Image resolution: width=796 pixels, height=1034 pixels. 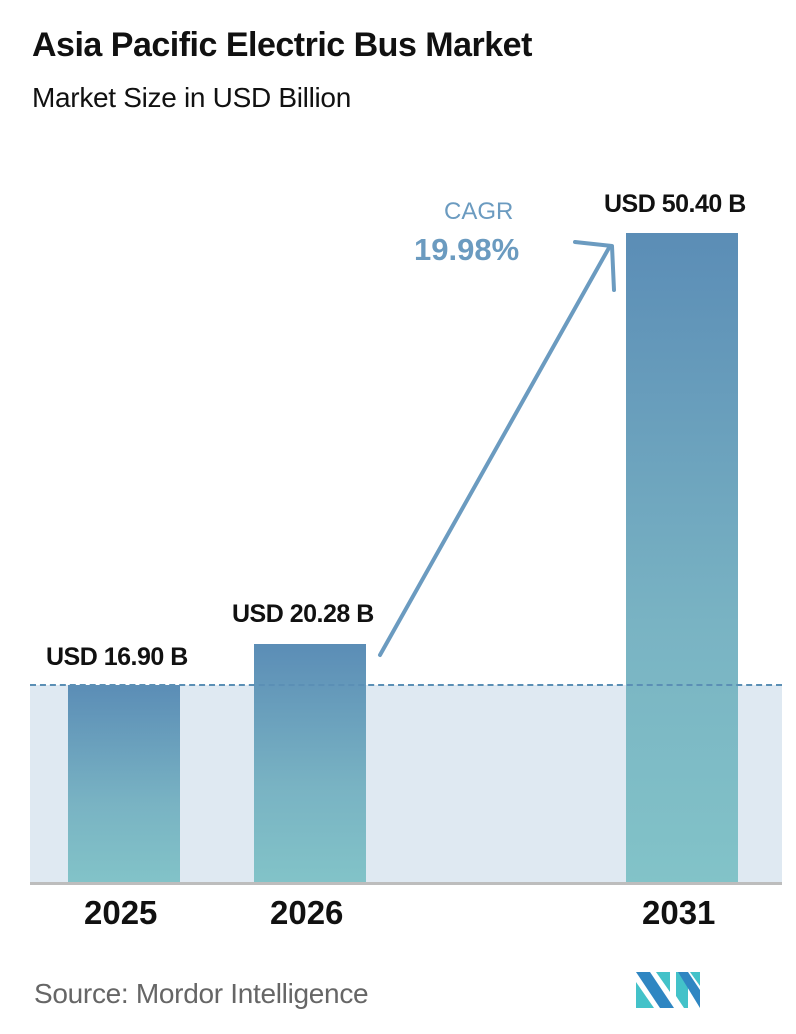 What do you see at coordinates (121, 912) in the screenshot?
I see `x-tick-2025: 2025` at bounding box center [121, 912].